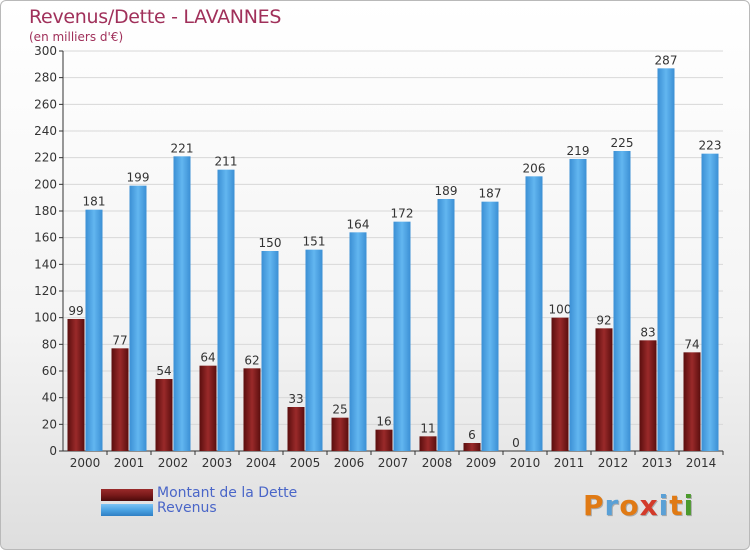 This screenshot has height=550, width=750. Describe the element at coordinates (119, 340) in the screenshot. I see `data-label-dette: 77` at that location.